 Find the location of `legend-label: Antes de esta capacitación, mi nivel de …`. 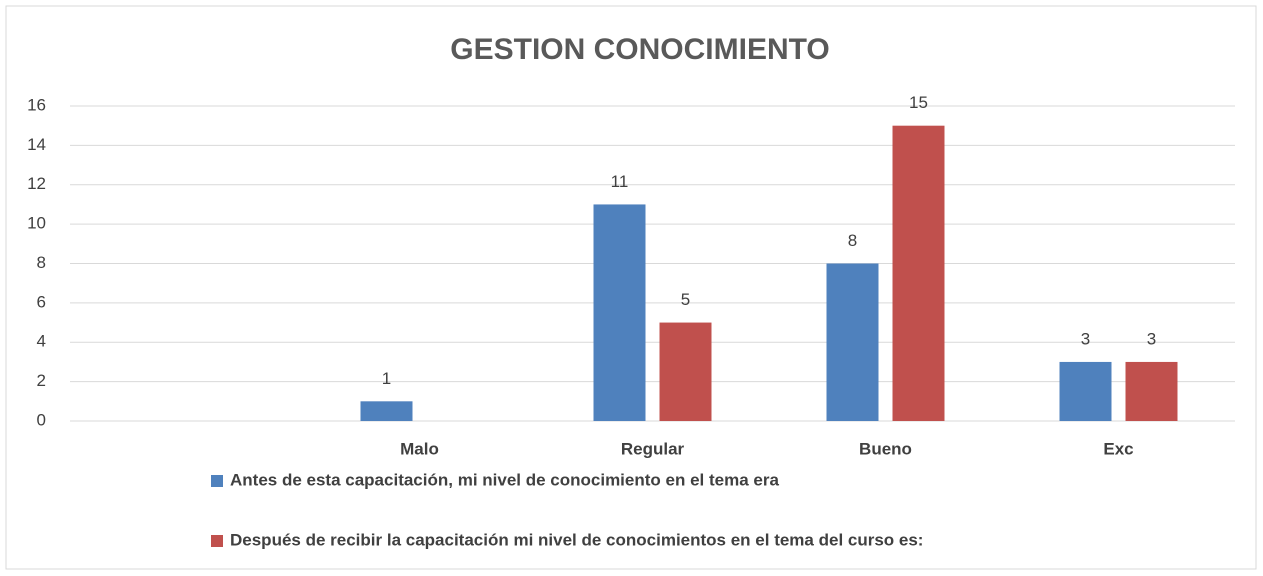

legend-label: Antes de esta capacitación, mi nivel de … is located at coordinates (504, 479).